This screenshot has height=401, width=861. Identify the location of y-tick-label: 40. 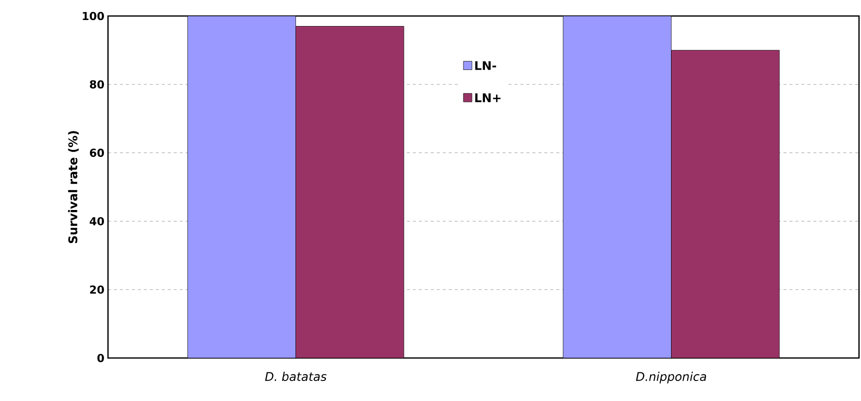
(97, 221).